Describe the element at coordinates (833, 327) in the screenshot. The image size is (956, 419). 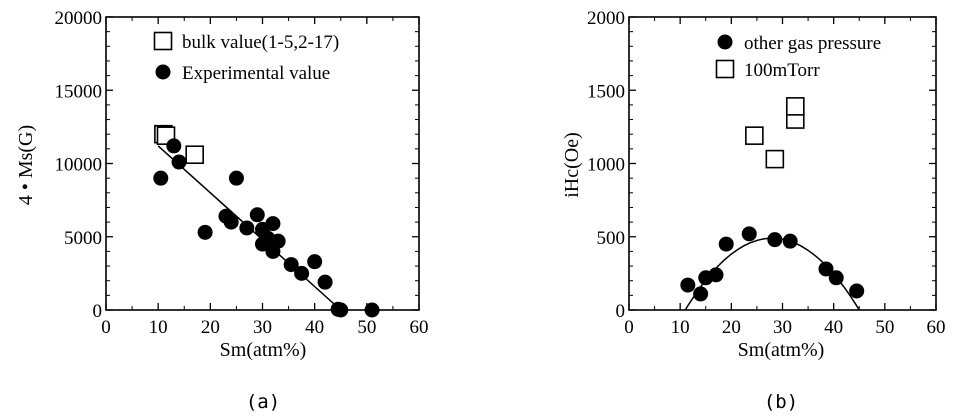
I see `x-tick-label-b: 40` at that location.